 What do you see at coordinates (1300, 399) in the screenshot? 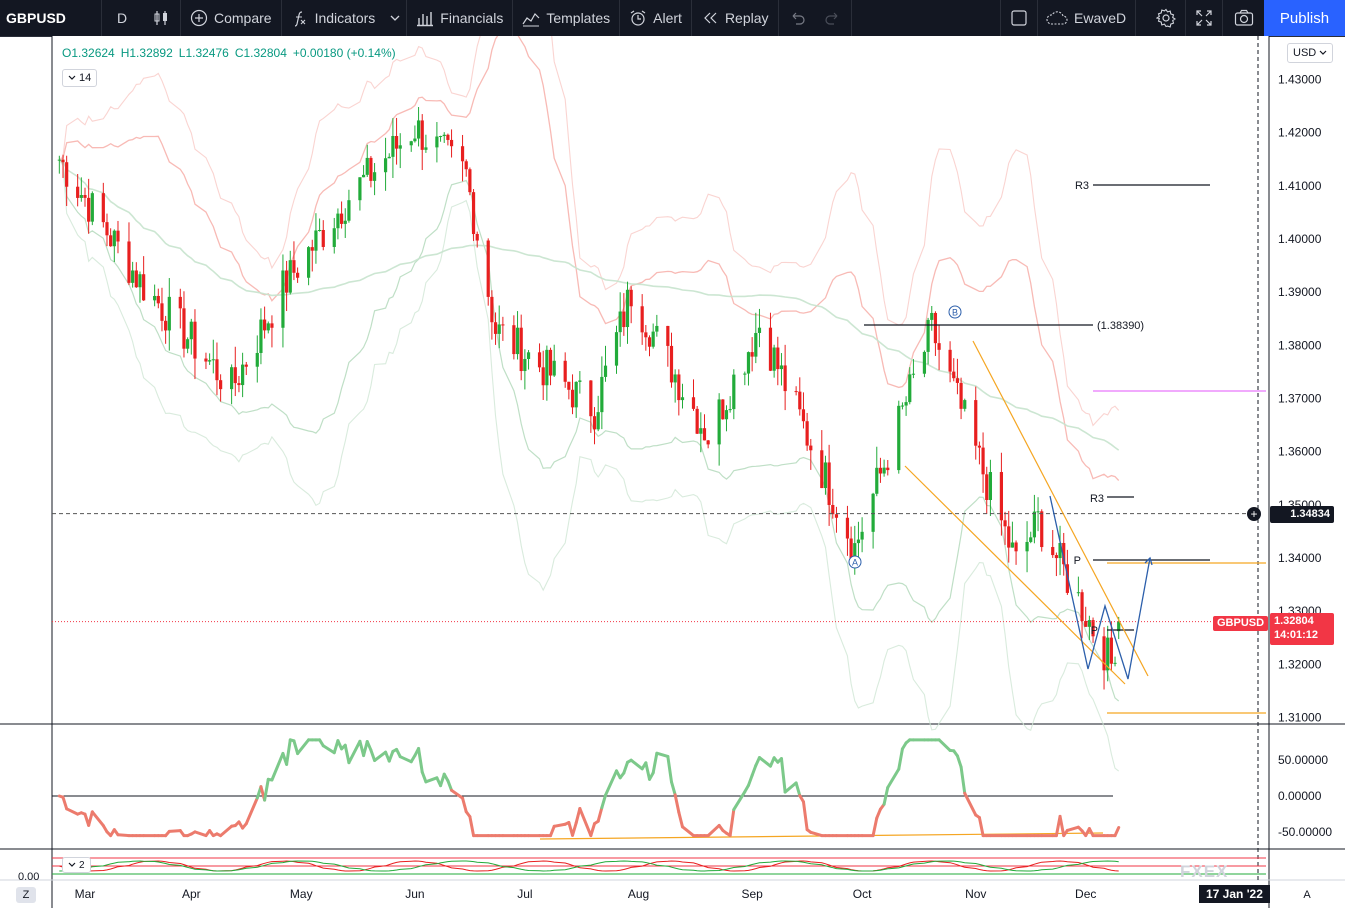
I see `price-axis-label: 1.37000` at bounding box center [1300, 399].